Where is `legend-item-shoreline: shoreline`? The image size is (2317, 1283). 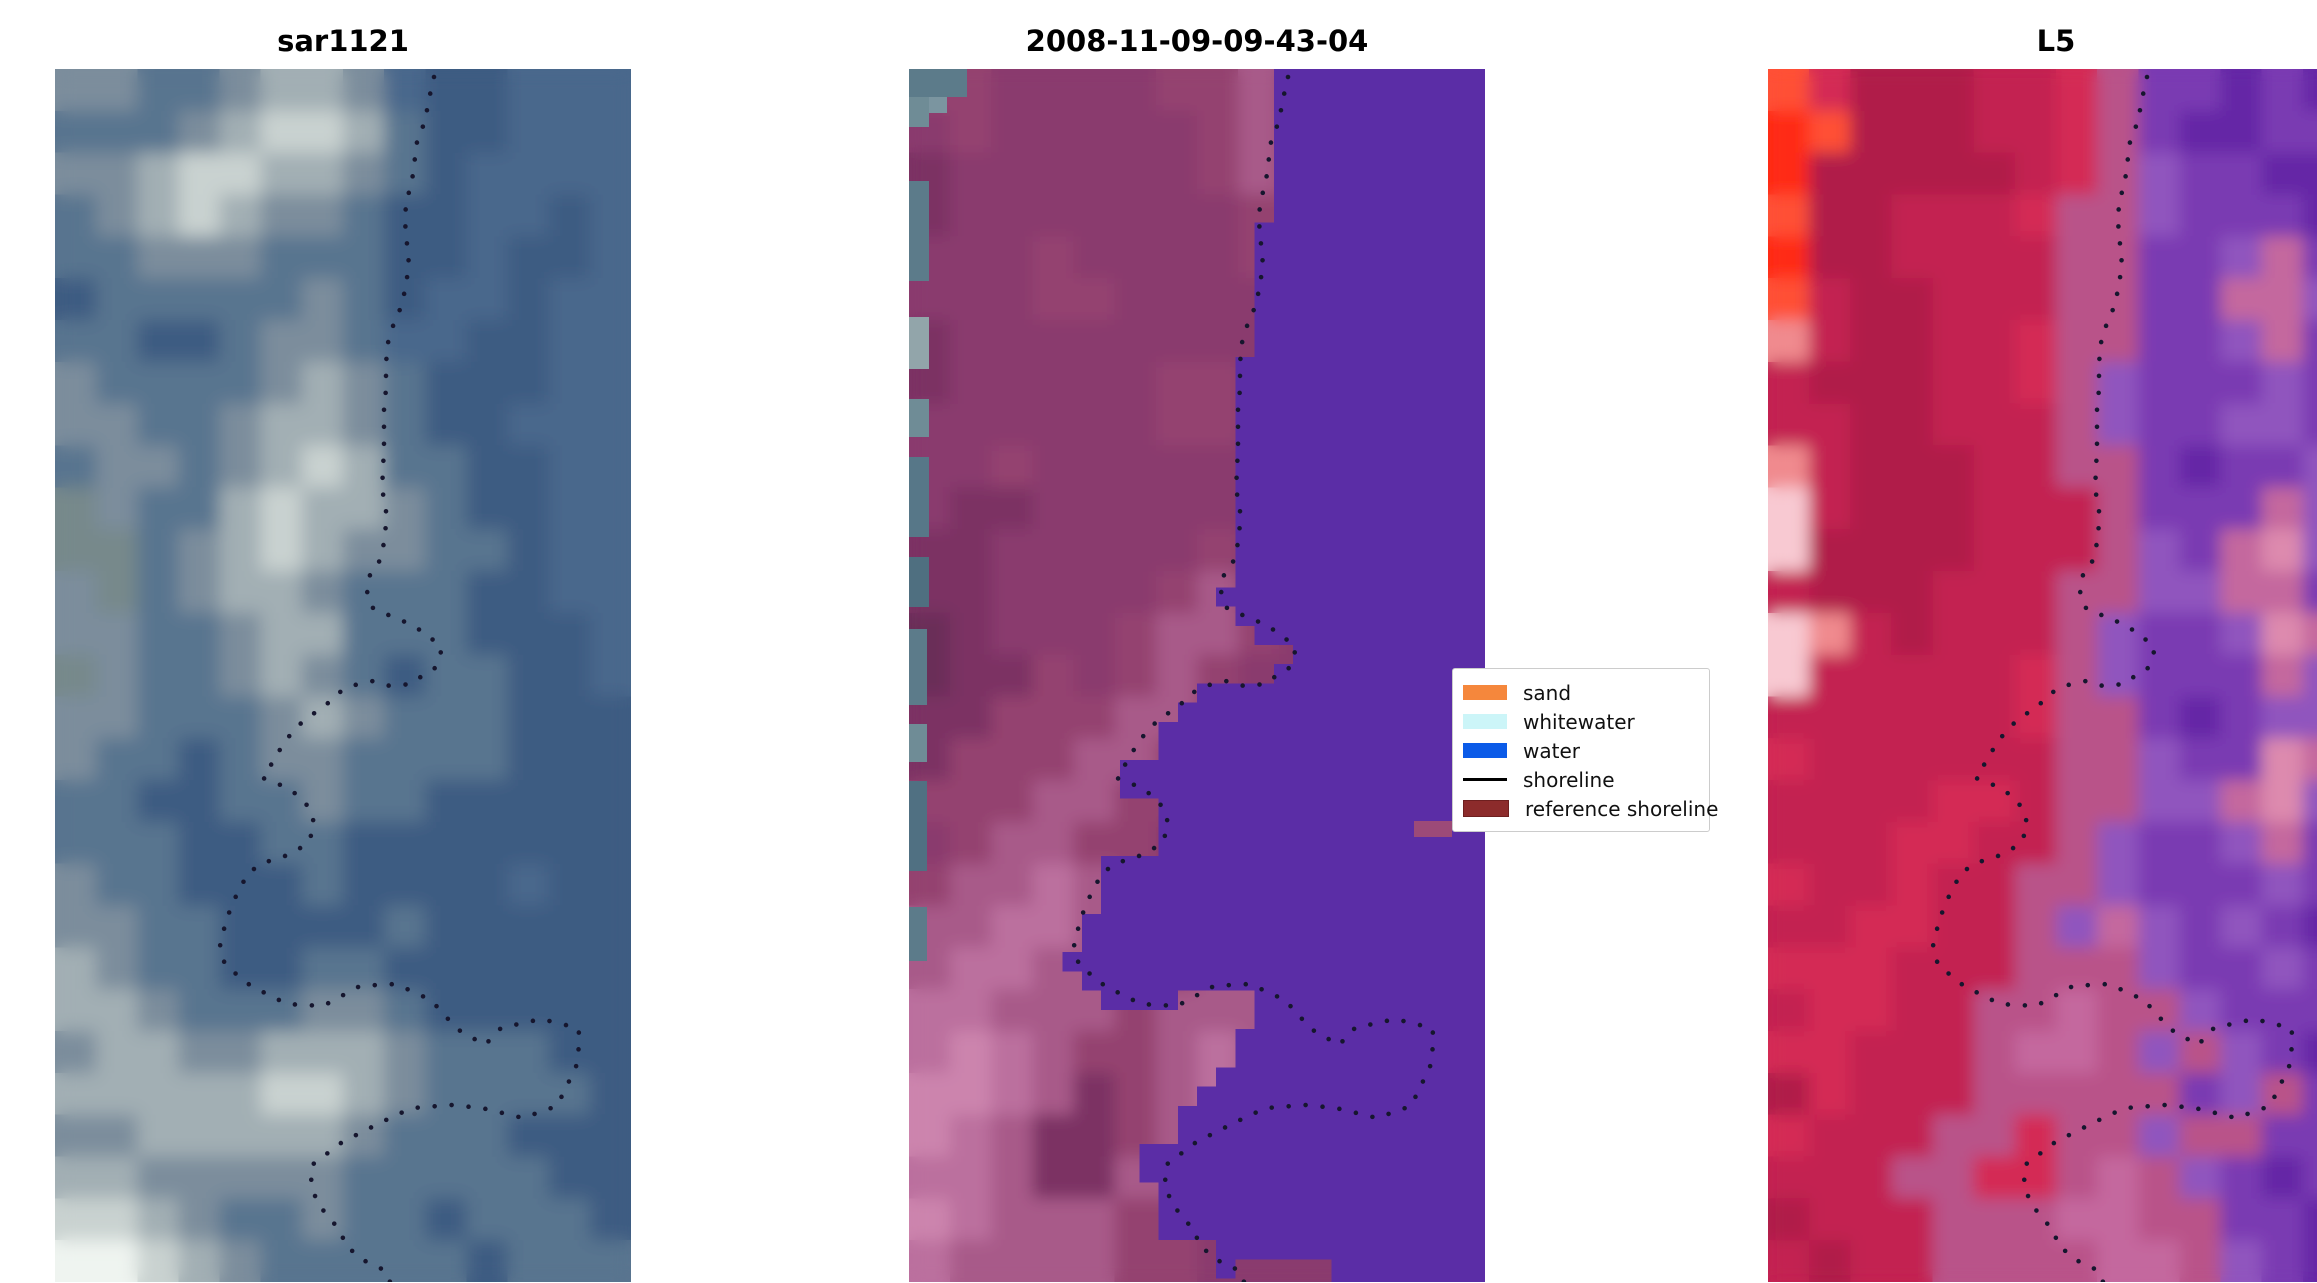
legend-item-shoreline: shoreline is located at coordinates (1581, 779).